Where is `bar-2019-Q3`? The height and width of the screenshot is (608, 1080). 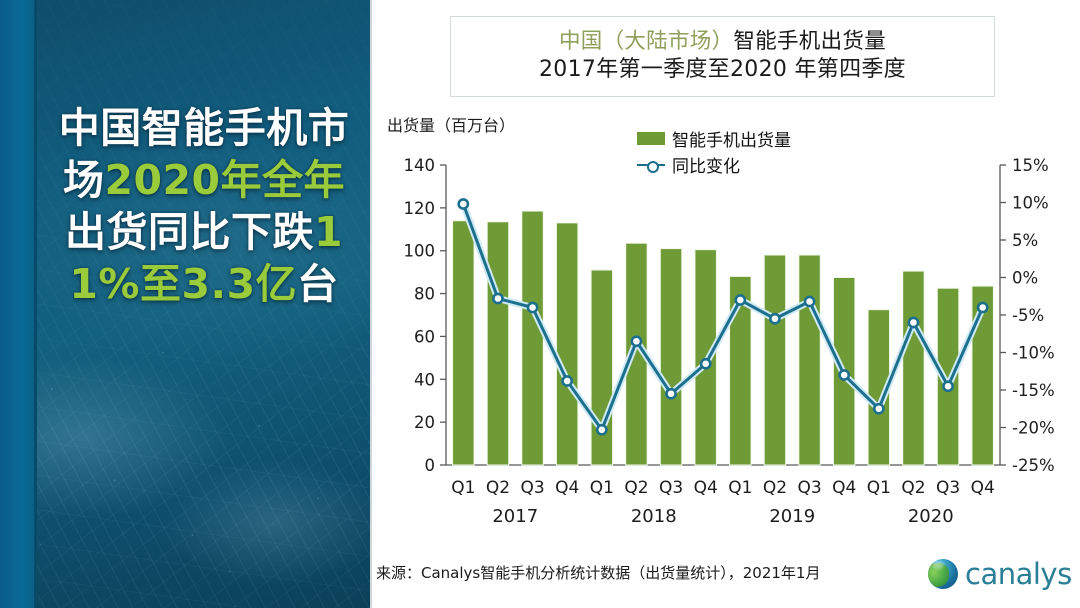 bar-2019-Q3 is located at coordinates (809, 360).